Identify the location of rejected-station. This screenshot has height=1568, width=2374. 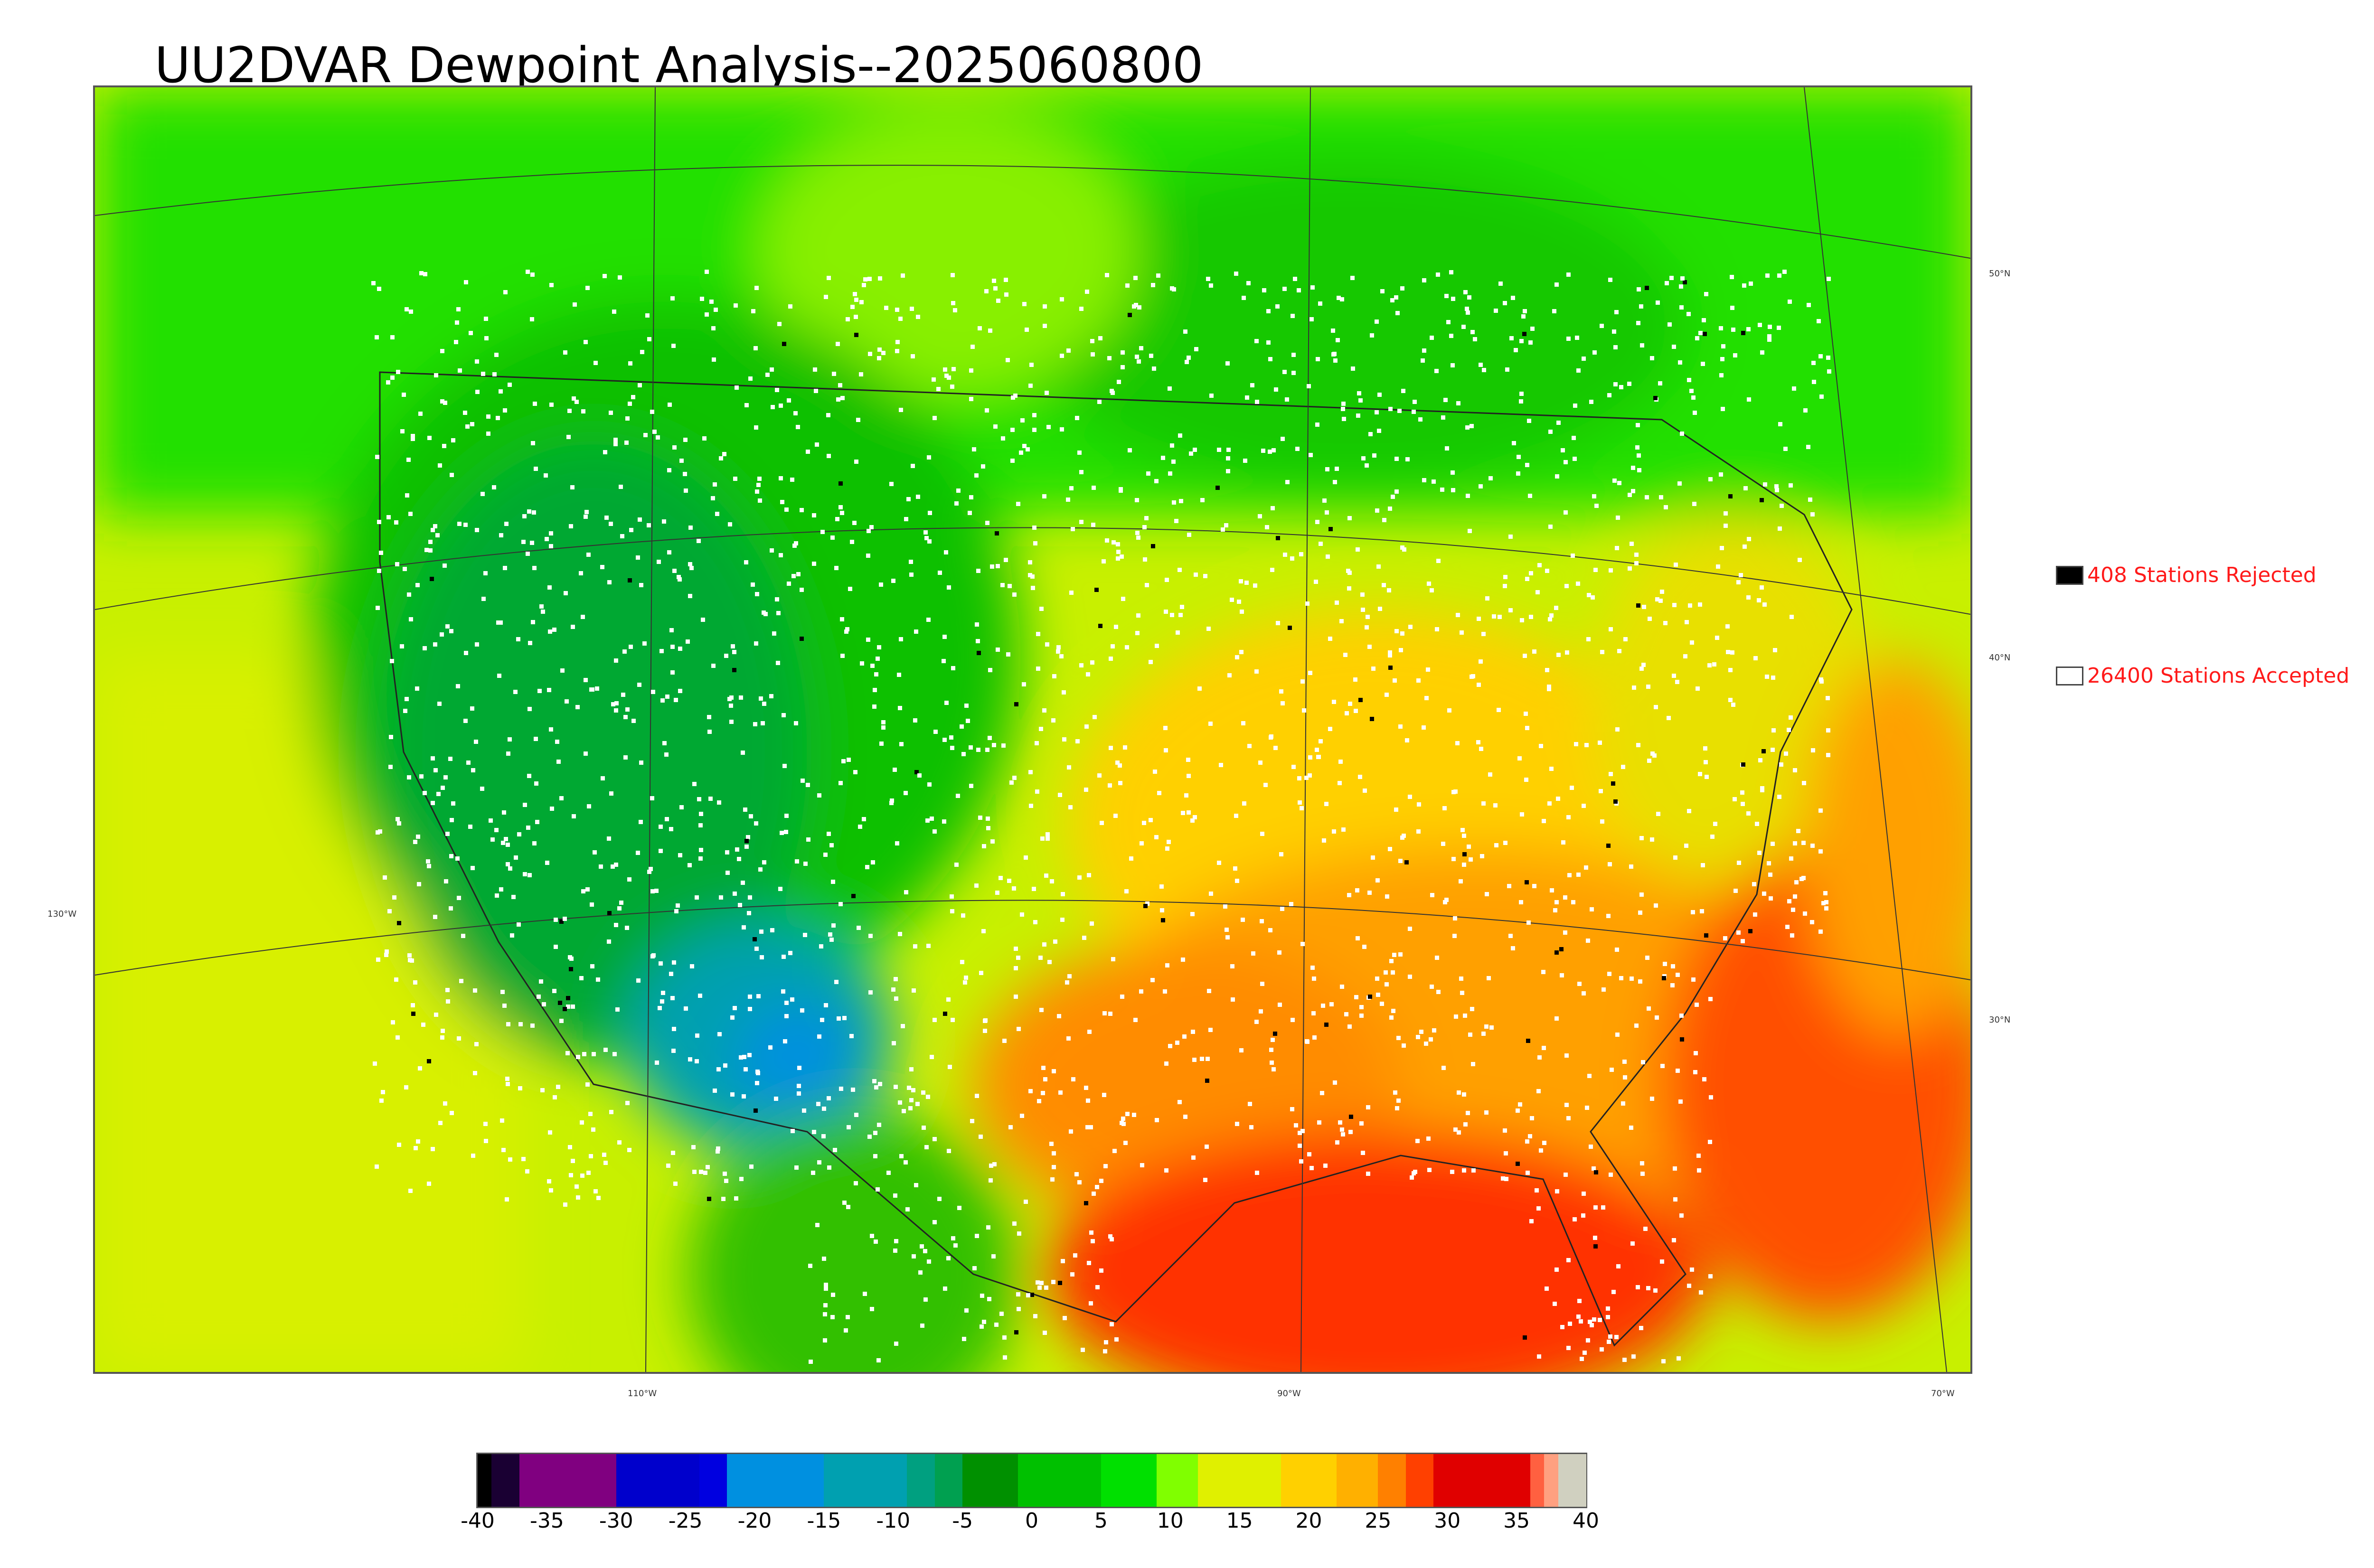
(1655, 398).